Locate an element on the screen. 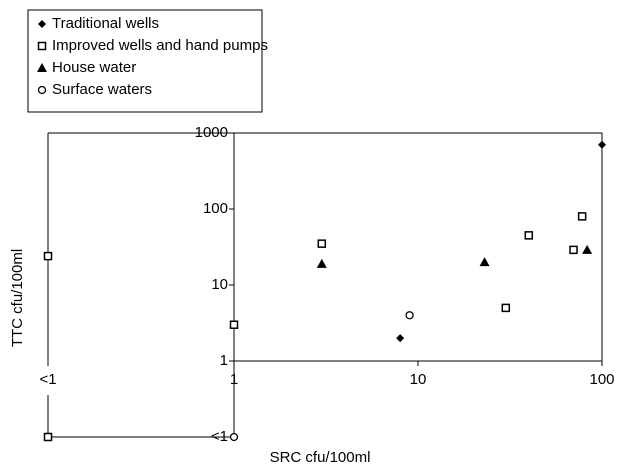 This screenshot has width=624, height=468. y-tick-label: 100 is located at coordinates (215, 208).